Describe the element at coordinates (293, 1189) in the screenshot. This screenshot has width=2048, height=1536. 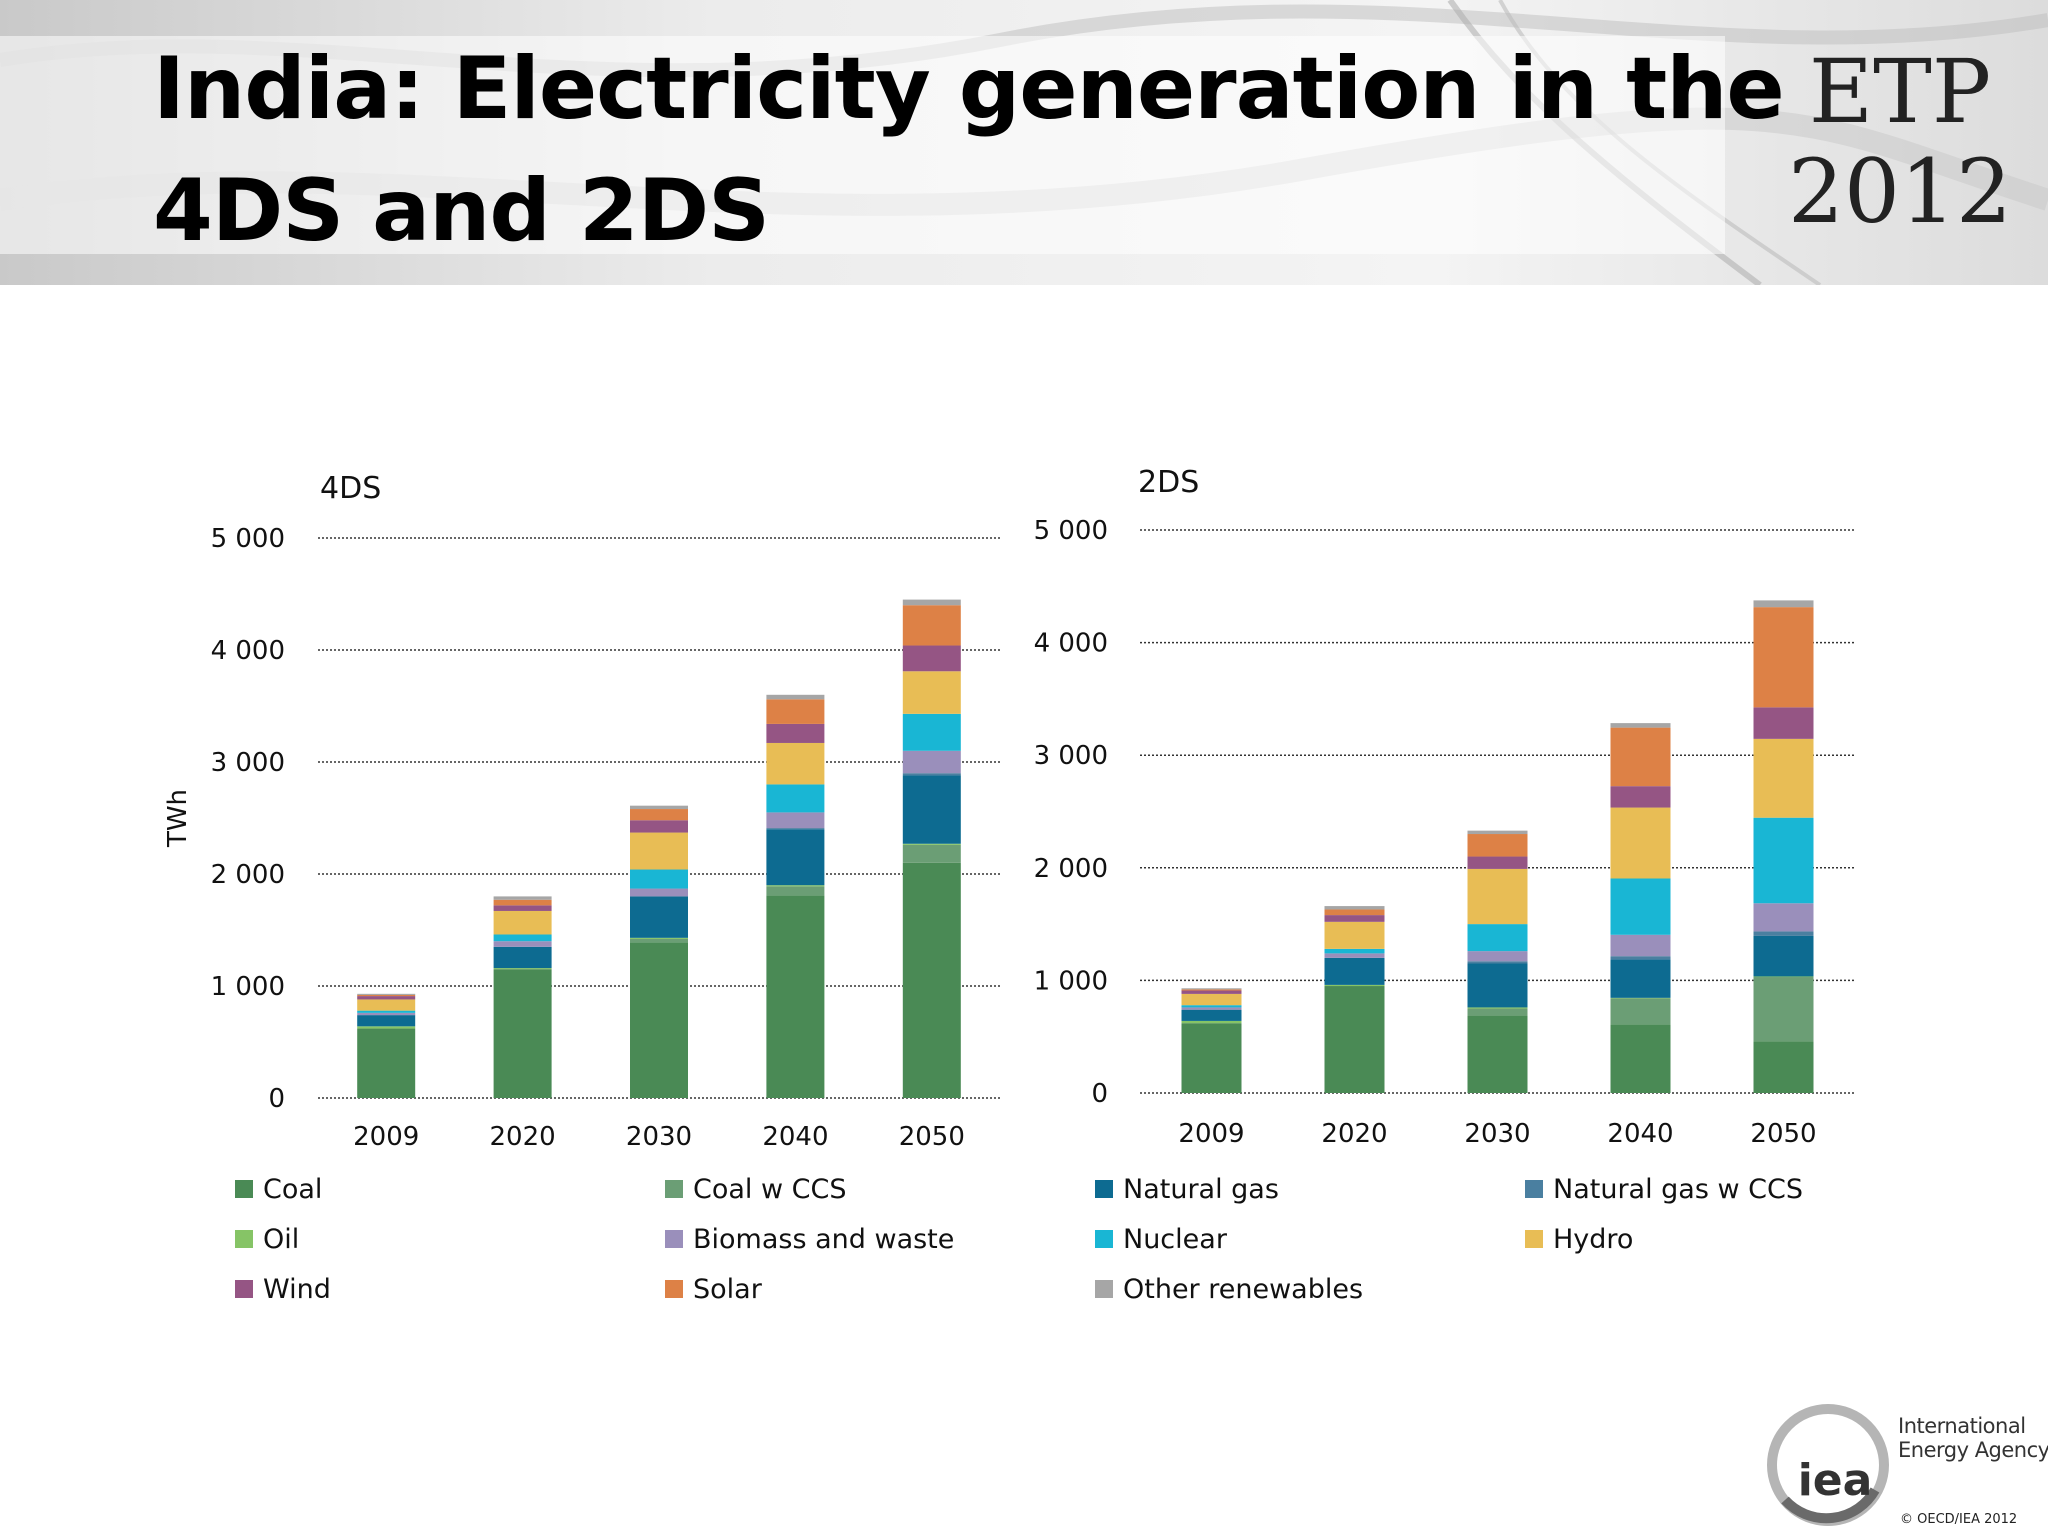
I see `legend-label: Coal` at that location.